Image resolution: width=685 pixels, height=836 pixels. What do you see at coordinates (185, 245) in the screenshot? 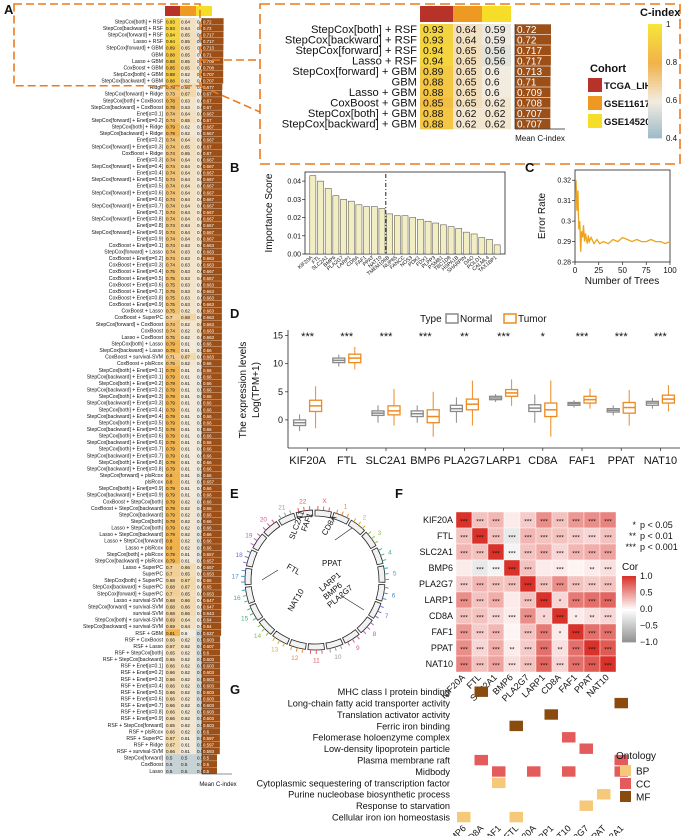
I see `heat-cell-value: 0.63` at bounding box center [185, 245].